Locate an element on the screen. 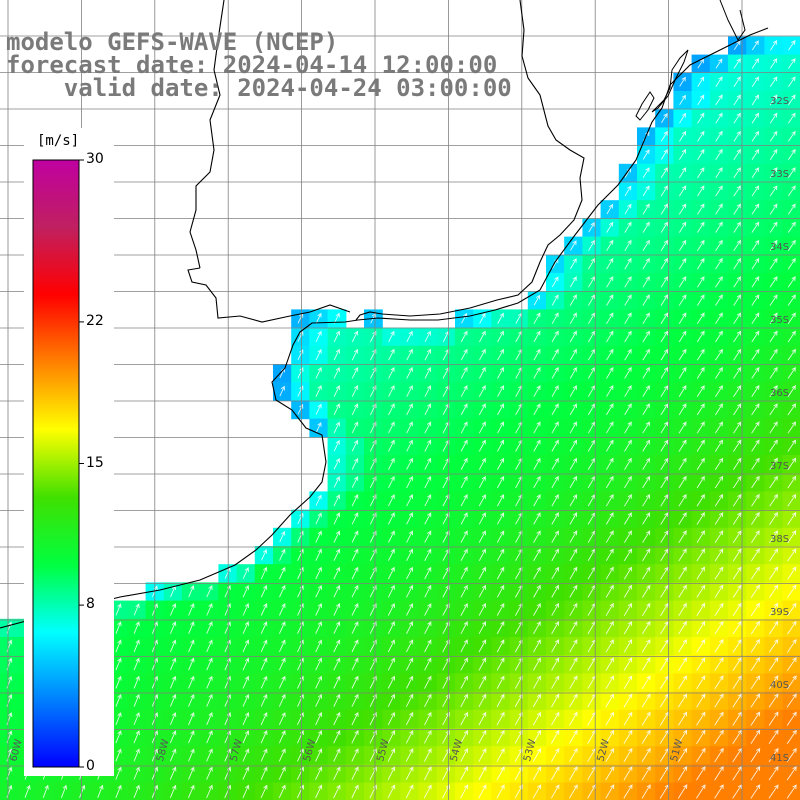 The image size is (800, 800). colorbar-tick-label: 8 is located at coordinates (90, 604).